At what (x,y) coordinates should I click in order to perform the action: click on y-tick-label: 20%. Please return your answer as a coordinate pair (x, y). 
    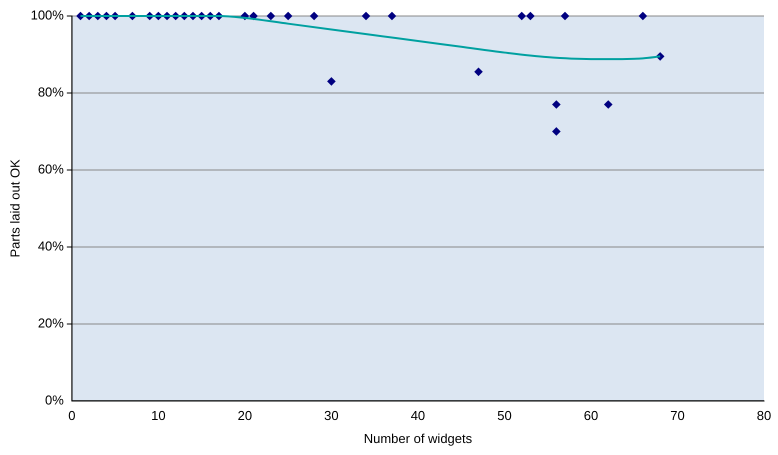
    Looking at the image, I should click on (51, 322).